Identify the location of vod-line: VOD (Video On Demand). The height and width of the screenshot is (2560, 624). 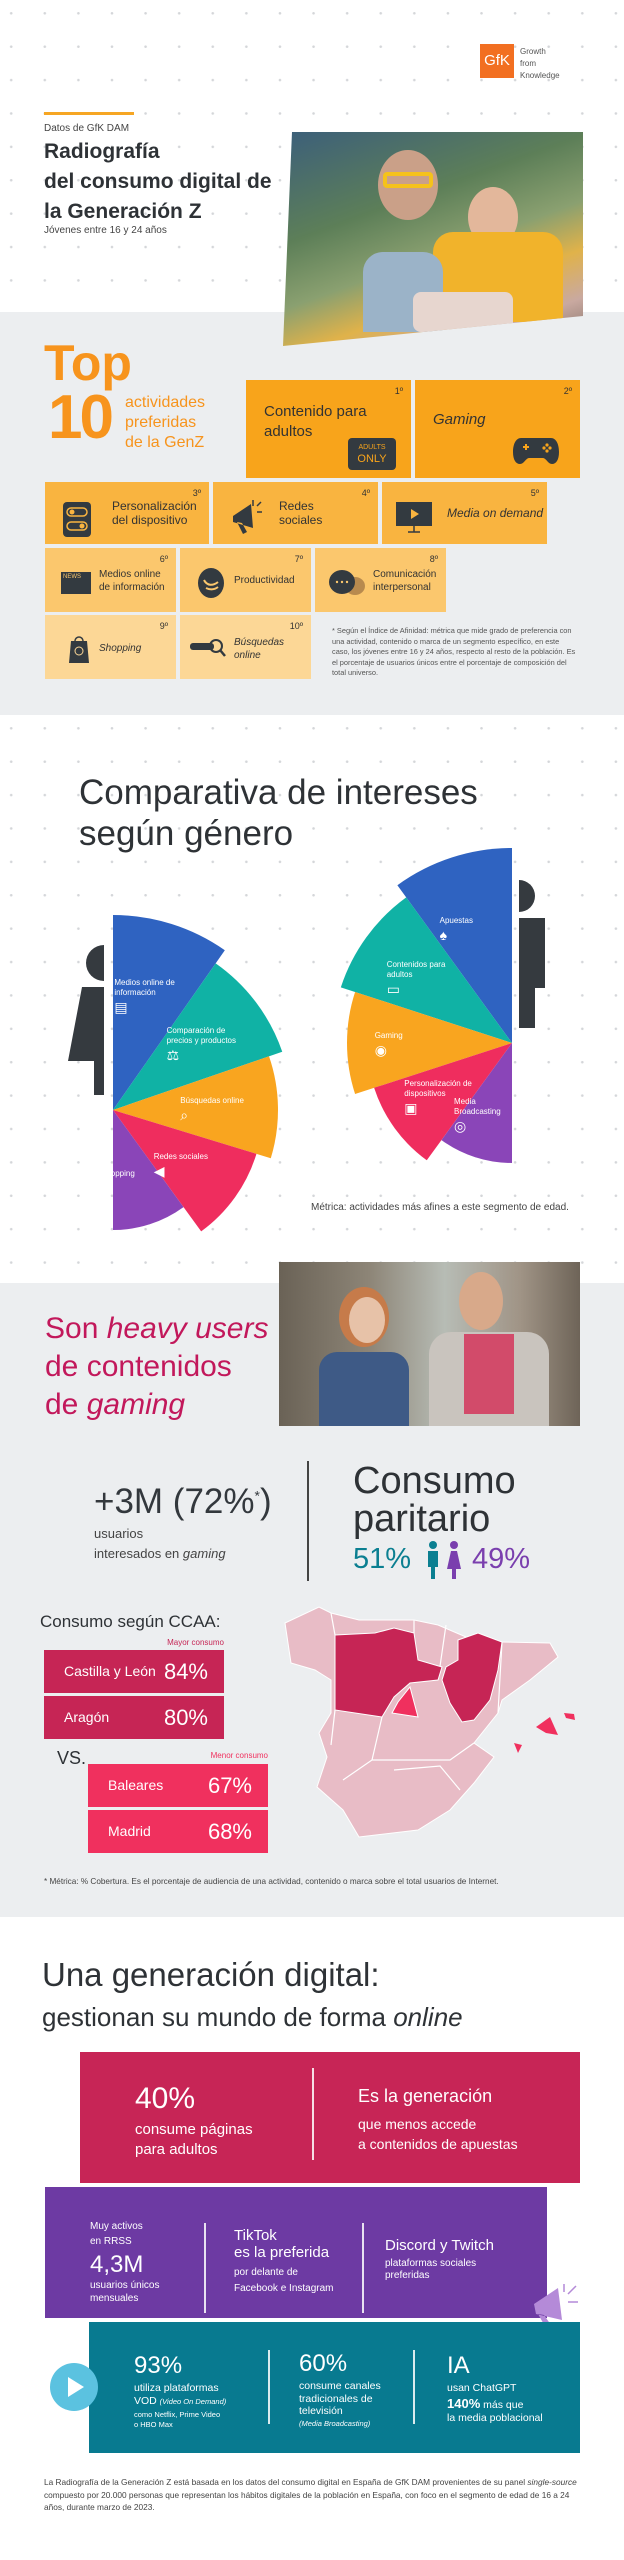
(180, 2401).